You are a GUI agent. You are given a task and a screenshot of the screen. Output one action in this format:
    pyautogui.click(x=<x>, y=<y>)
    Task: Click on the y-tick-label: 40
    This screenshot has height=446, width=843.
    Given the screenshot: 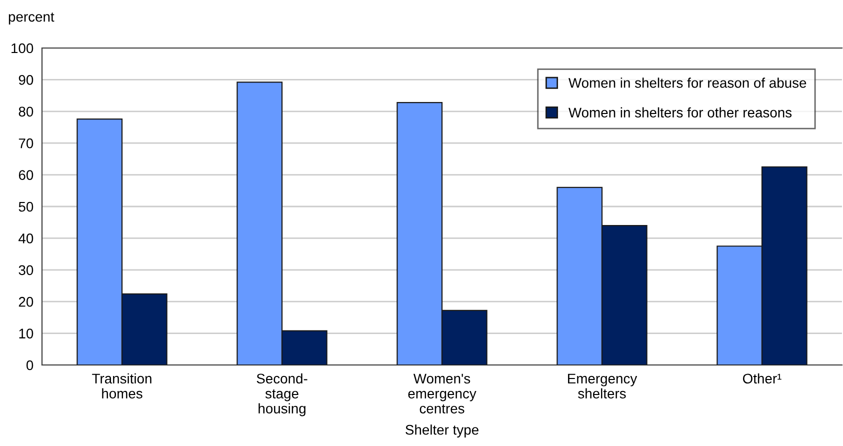 What is the action you would take?
    pyautogui.click(x=26, y=239)
    